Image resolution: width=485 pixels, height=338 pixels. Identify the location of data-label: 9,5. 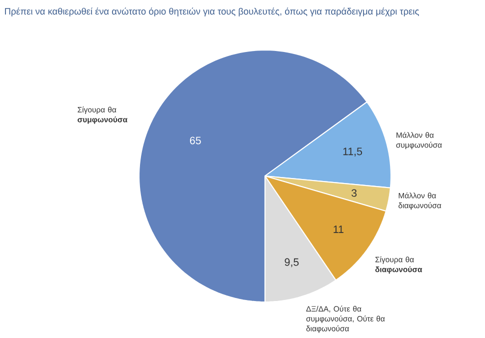
(291, 263).